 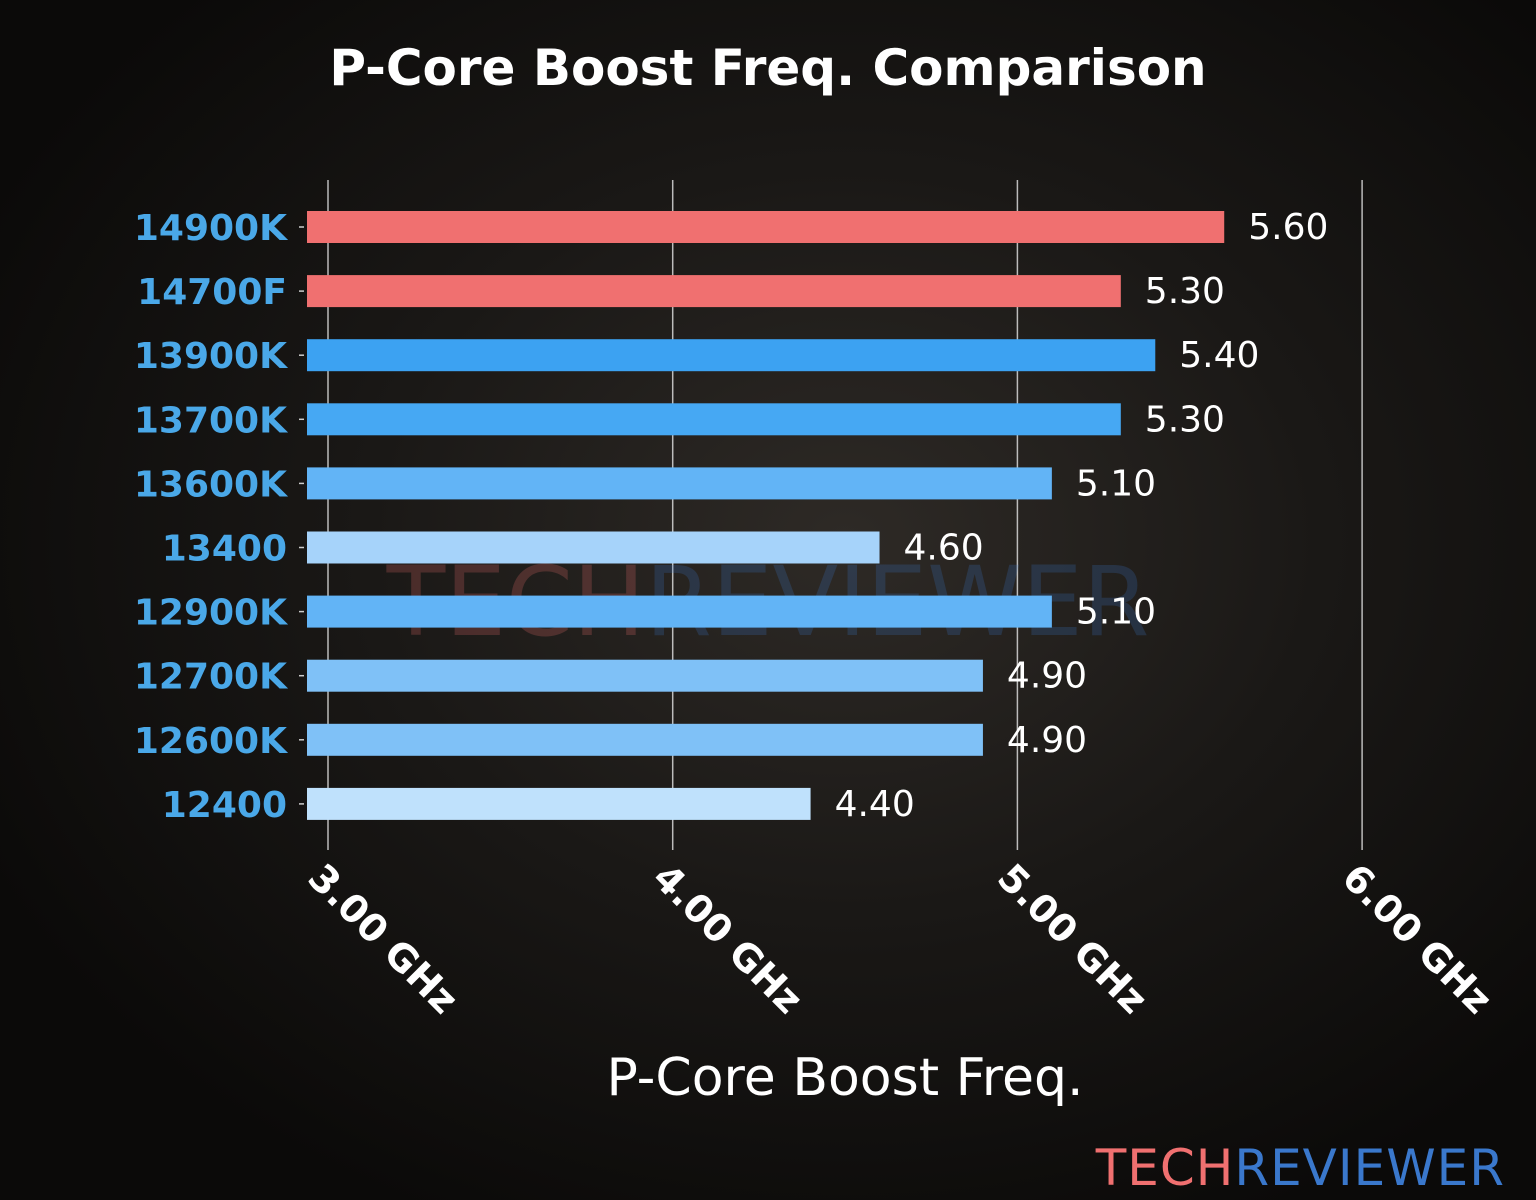 I want to click on category-label: 14700F, so click(x=212, y=292).